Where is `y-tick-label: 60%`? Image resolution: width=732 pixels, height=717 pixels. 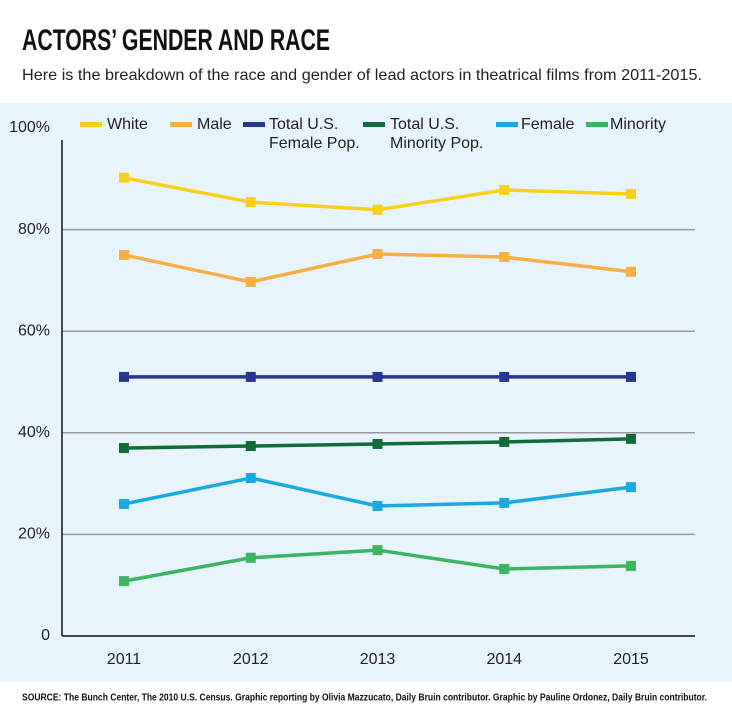 y-tick-label: 60% is located at coordinates (34, 330).